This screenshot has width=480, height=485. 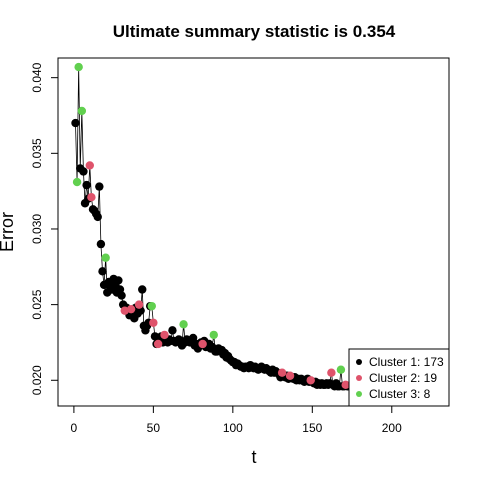 I want to click on y-axis: 0.020 0.025 0.030 0.035 0.040, so click(x=44, y=228).